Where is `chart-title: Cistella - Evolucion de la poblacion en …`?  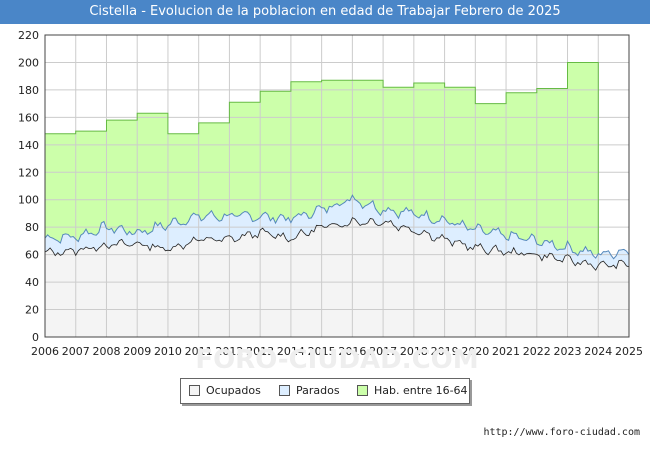 chart-title: Cistella - Evolucion de la poblacion en … is located at coordinates (325, 12).